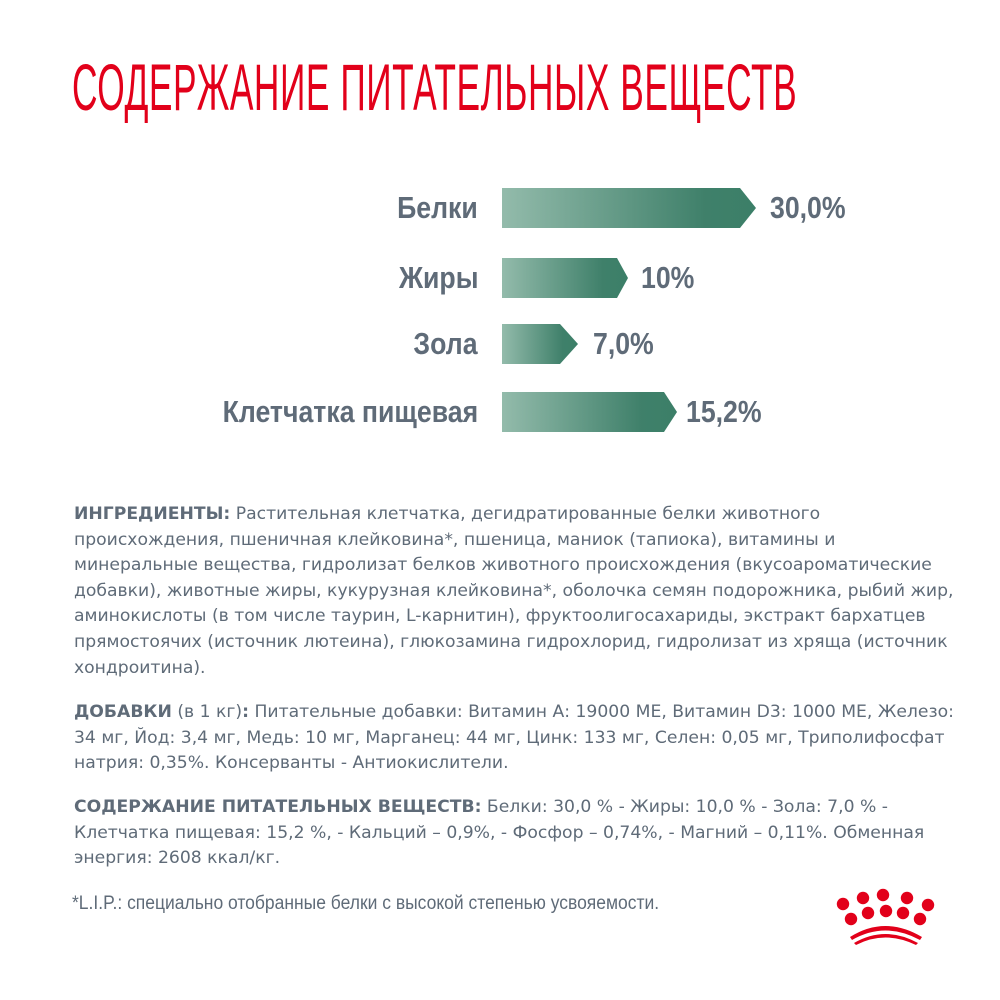 The height and width of the screenshot is (1000, 1000). Describe the element at coordinates (808, 207) in the screenshot. I see `chart-value: 30,0%` at that location.